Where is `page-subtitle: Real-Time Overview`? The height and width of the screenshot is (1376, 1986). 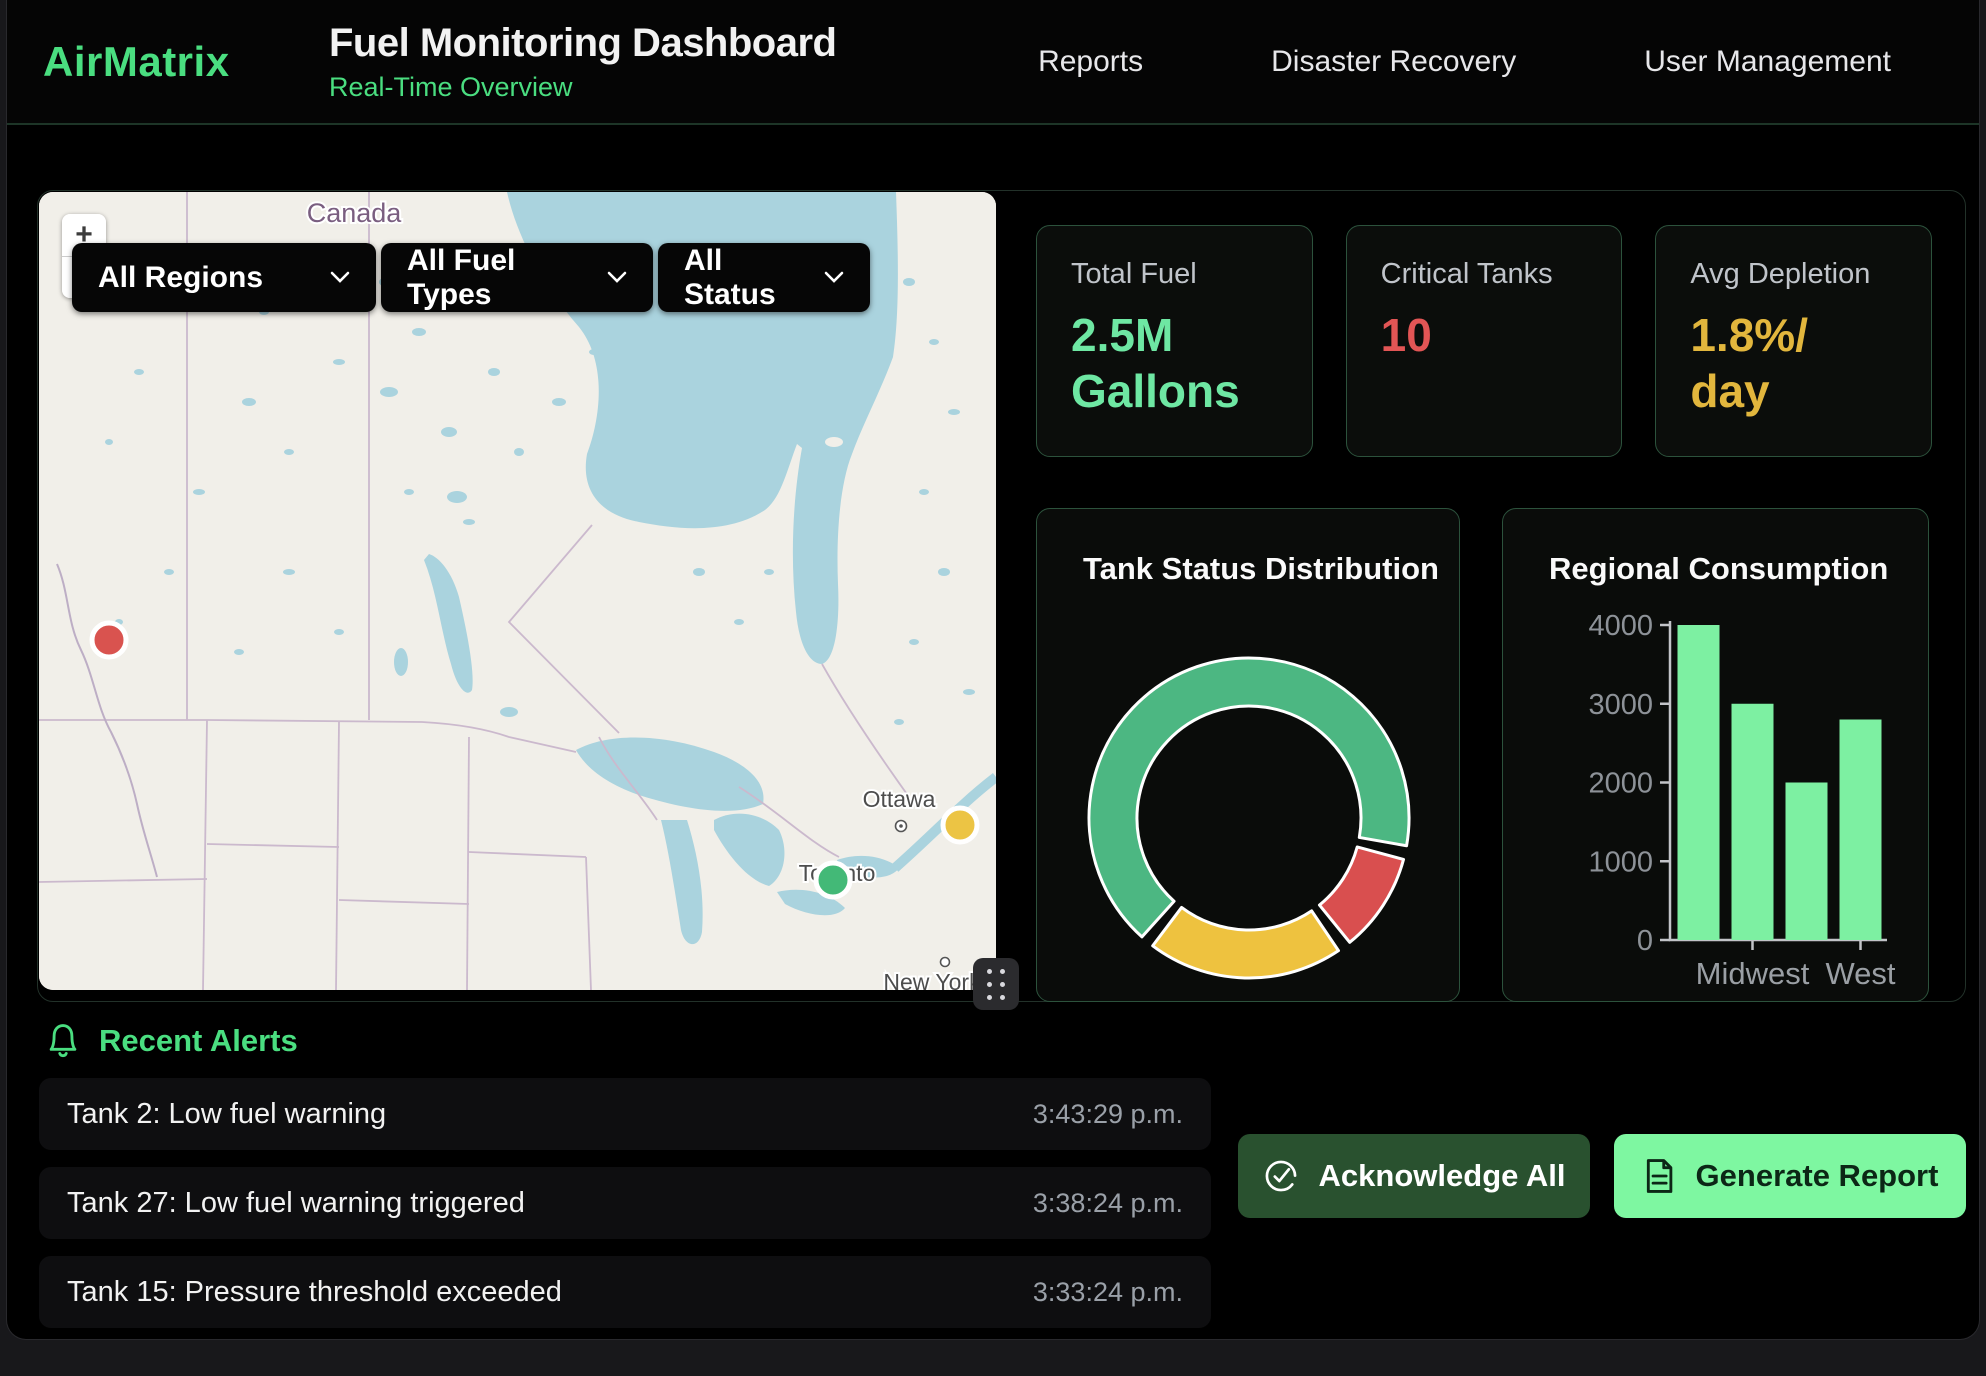
page-subtitle: Real-Time Overview is located at coordinates (451, 86).